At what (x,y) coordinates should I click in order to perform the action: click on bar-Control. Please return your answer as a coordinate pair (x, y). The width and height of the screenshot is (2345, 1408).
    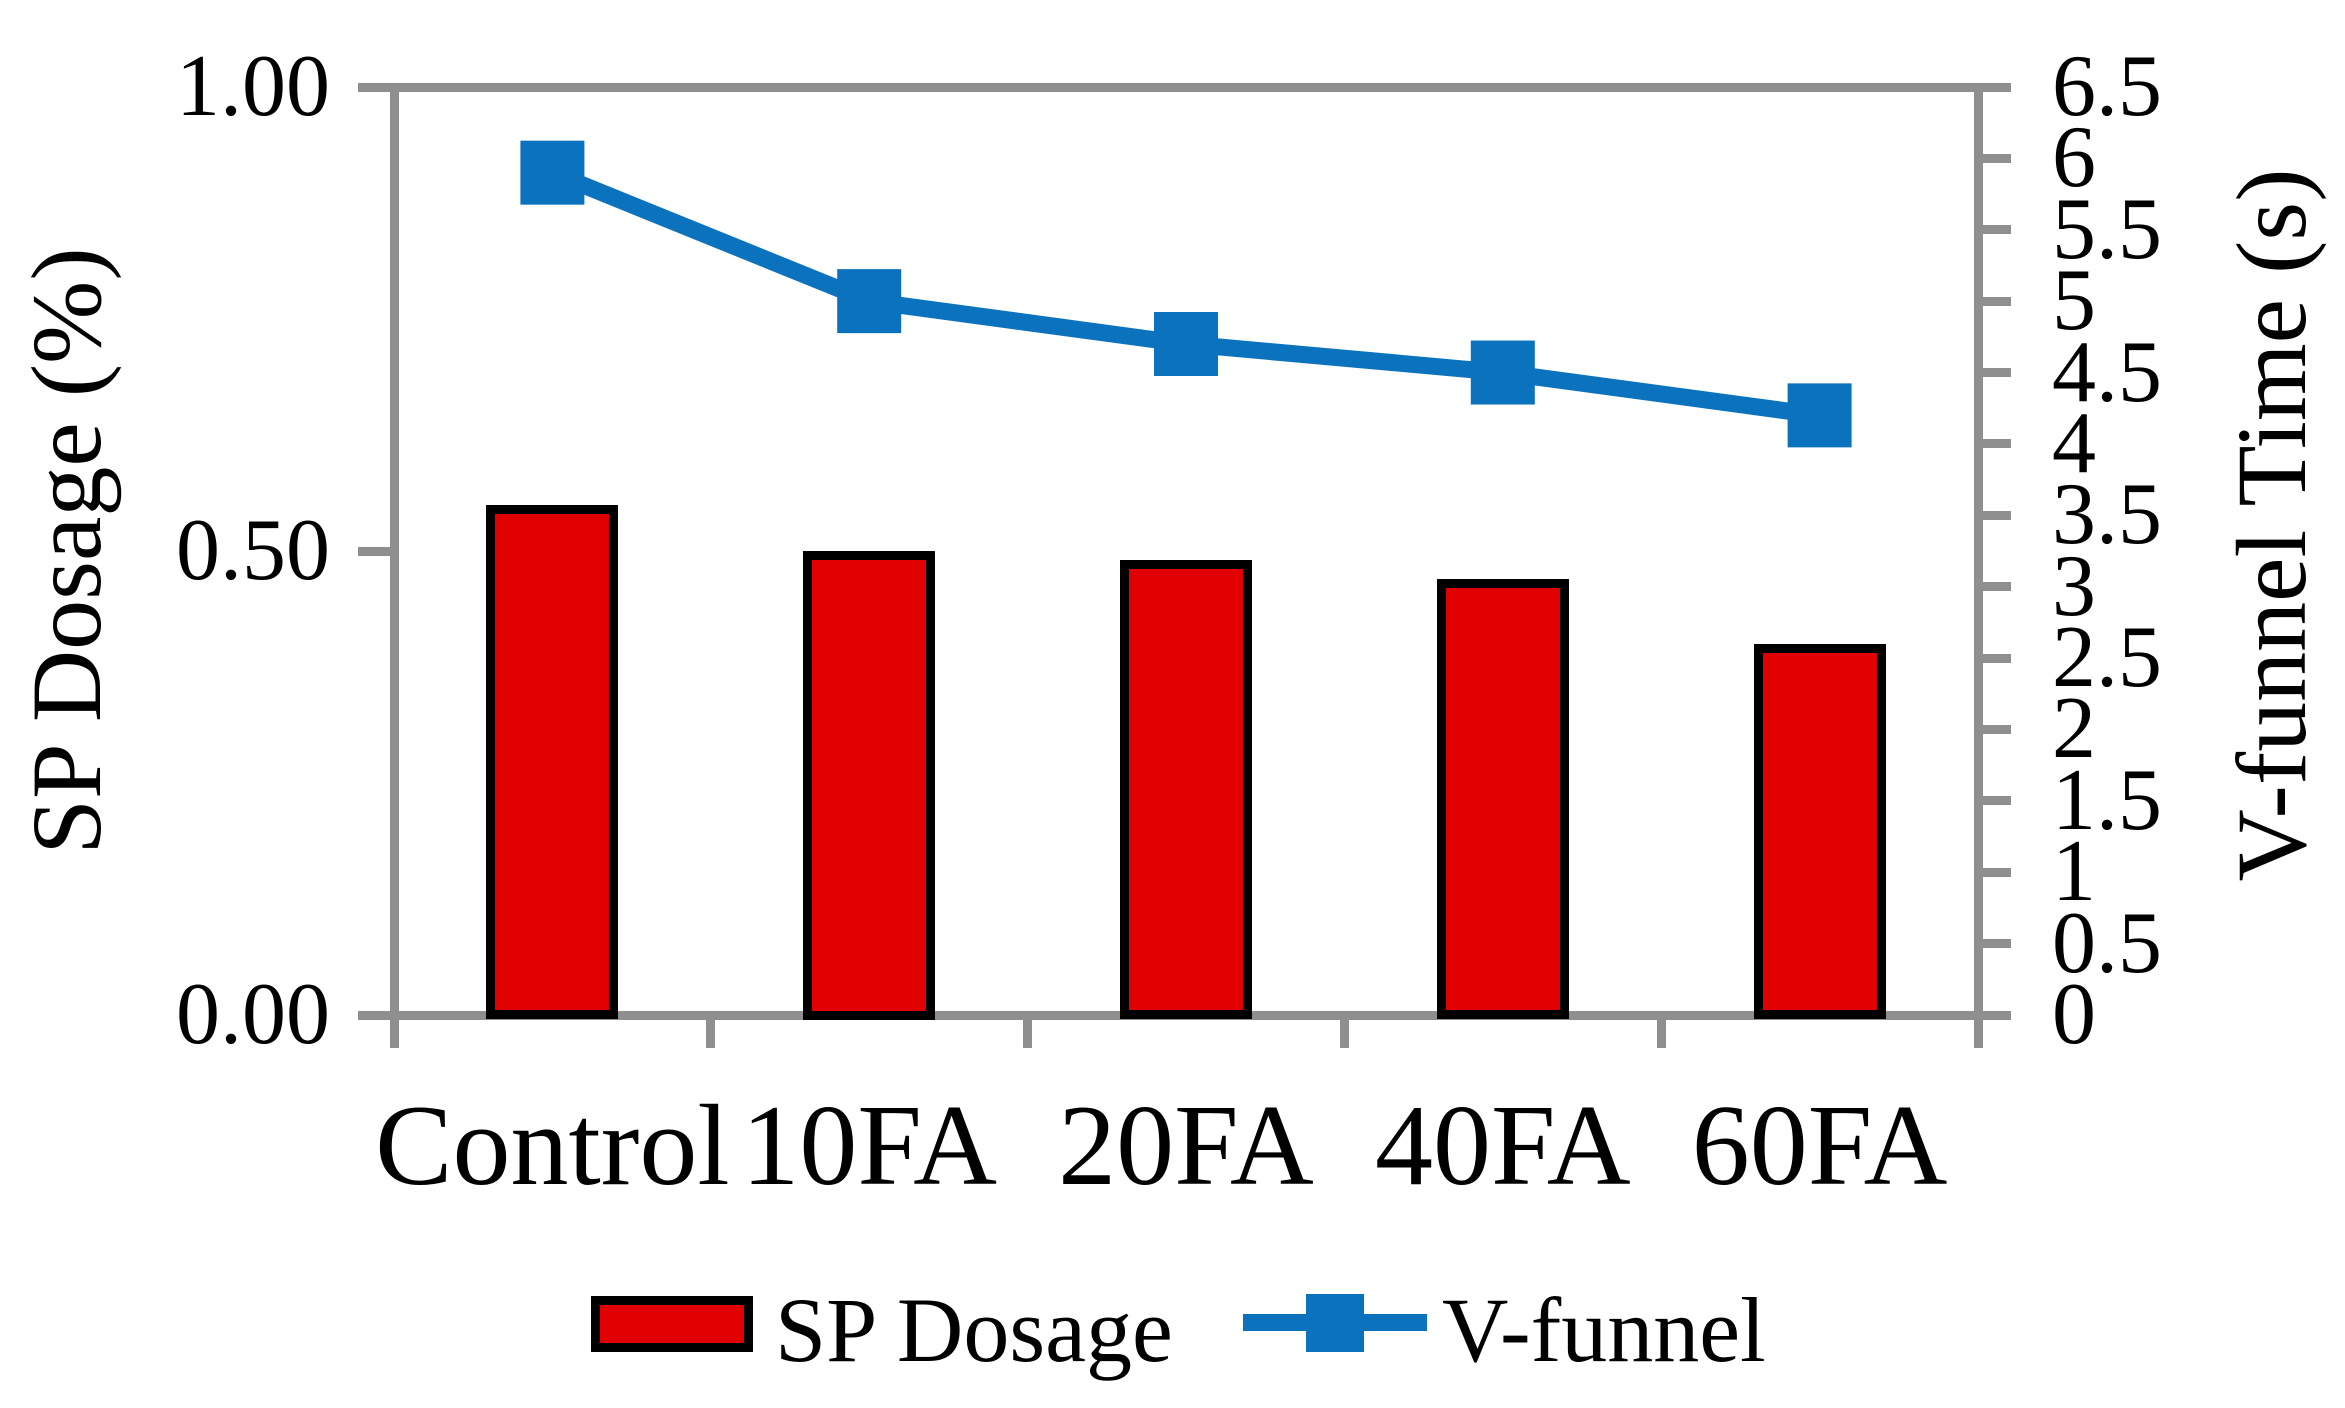
    Looking at the image, I should click on (552, 762).